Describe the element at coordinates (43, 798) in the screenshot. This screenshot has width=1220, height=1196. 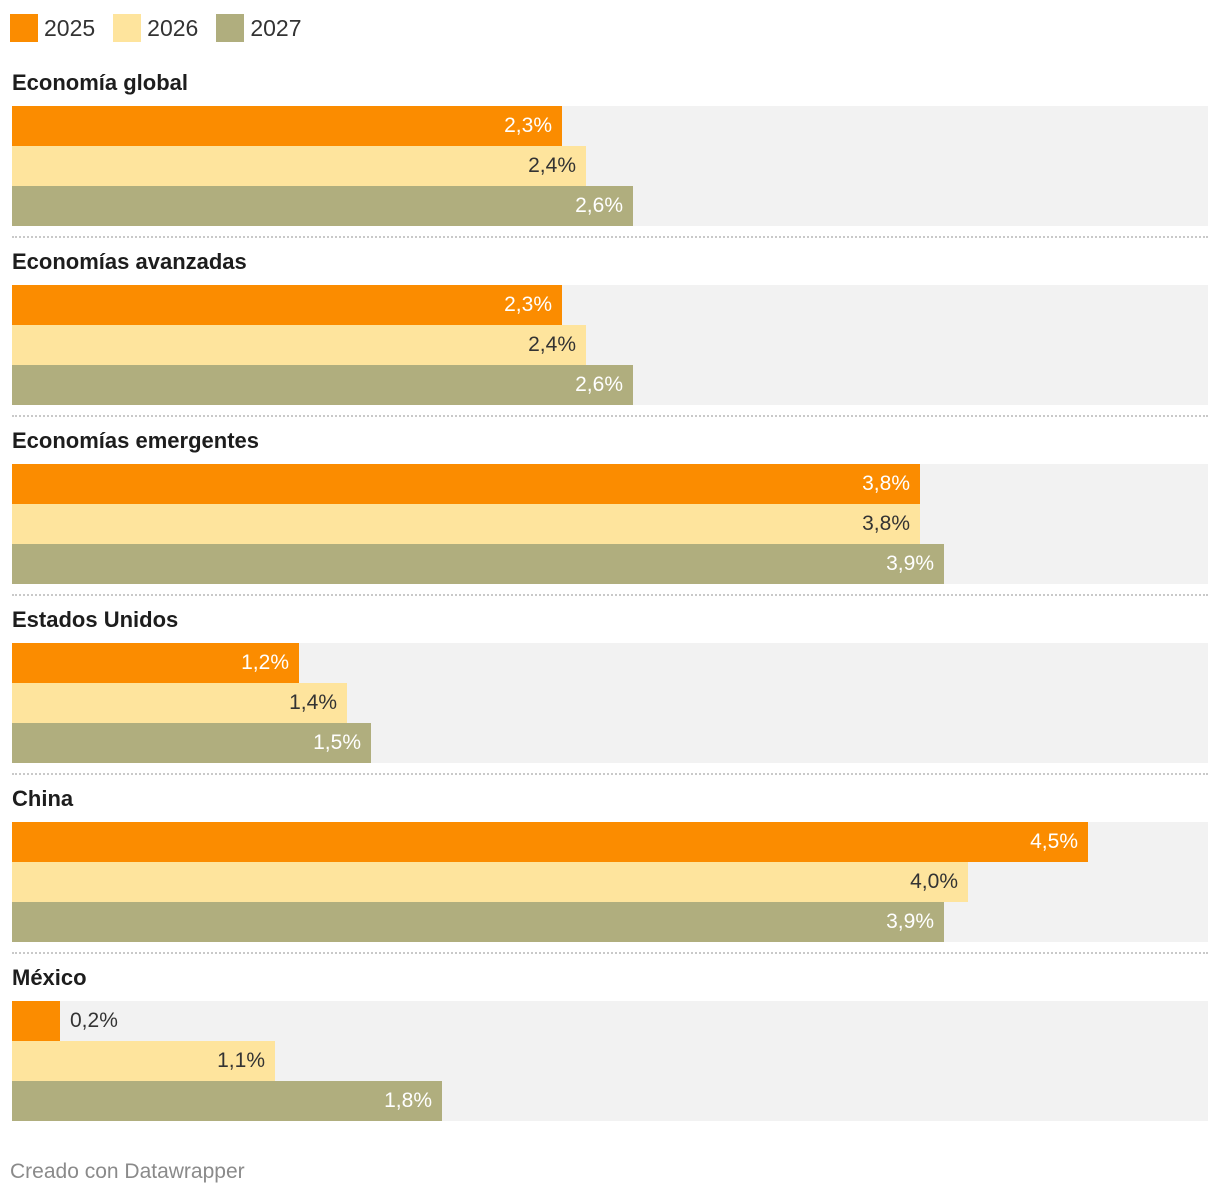
I see `group-title: China` at that location.